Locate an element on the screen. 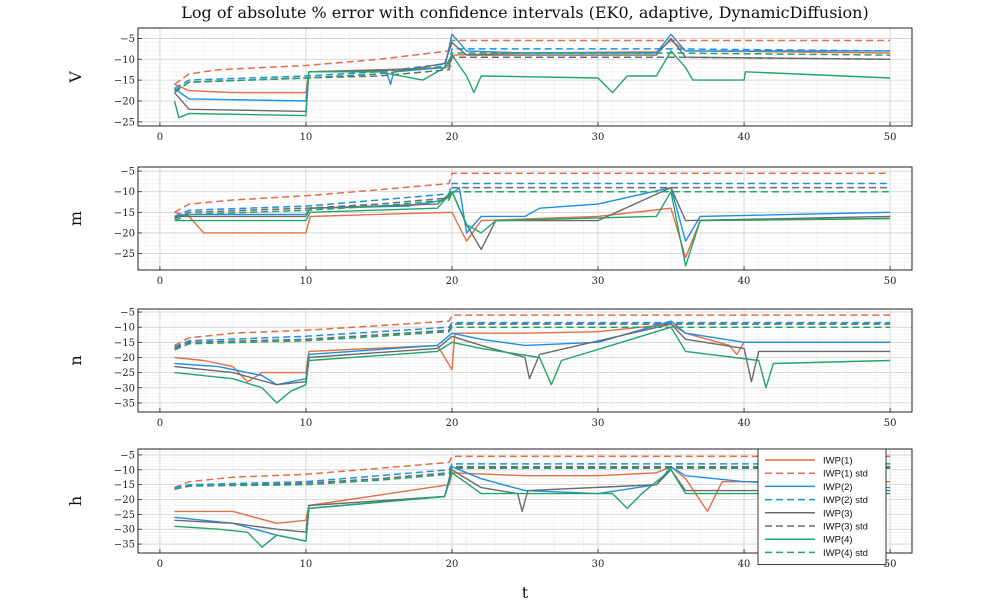 Image resolution: width=1000 pixels, height=600 pixels. series-line-iwp2 is located at coordinates (532, 353).